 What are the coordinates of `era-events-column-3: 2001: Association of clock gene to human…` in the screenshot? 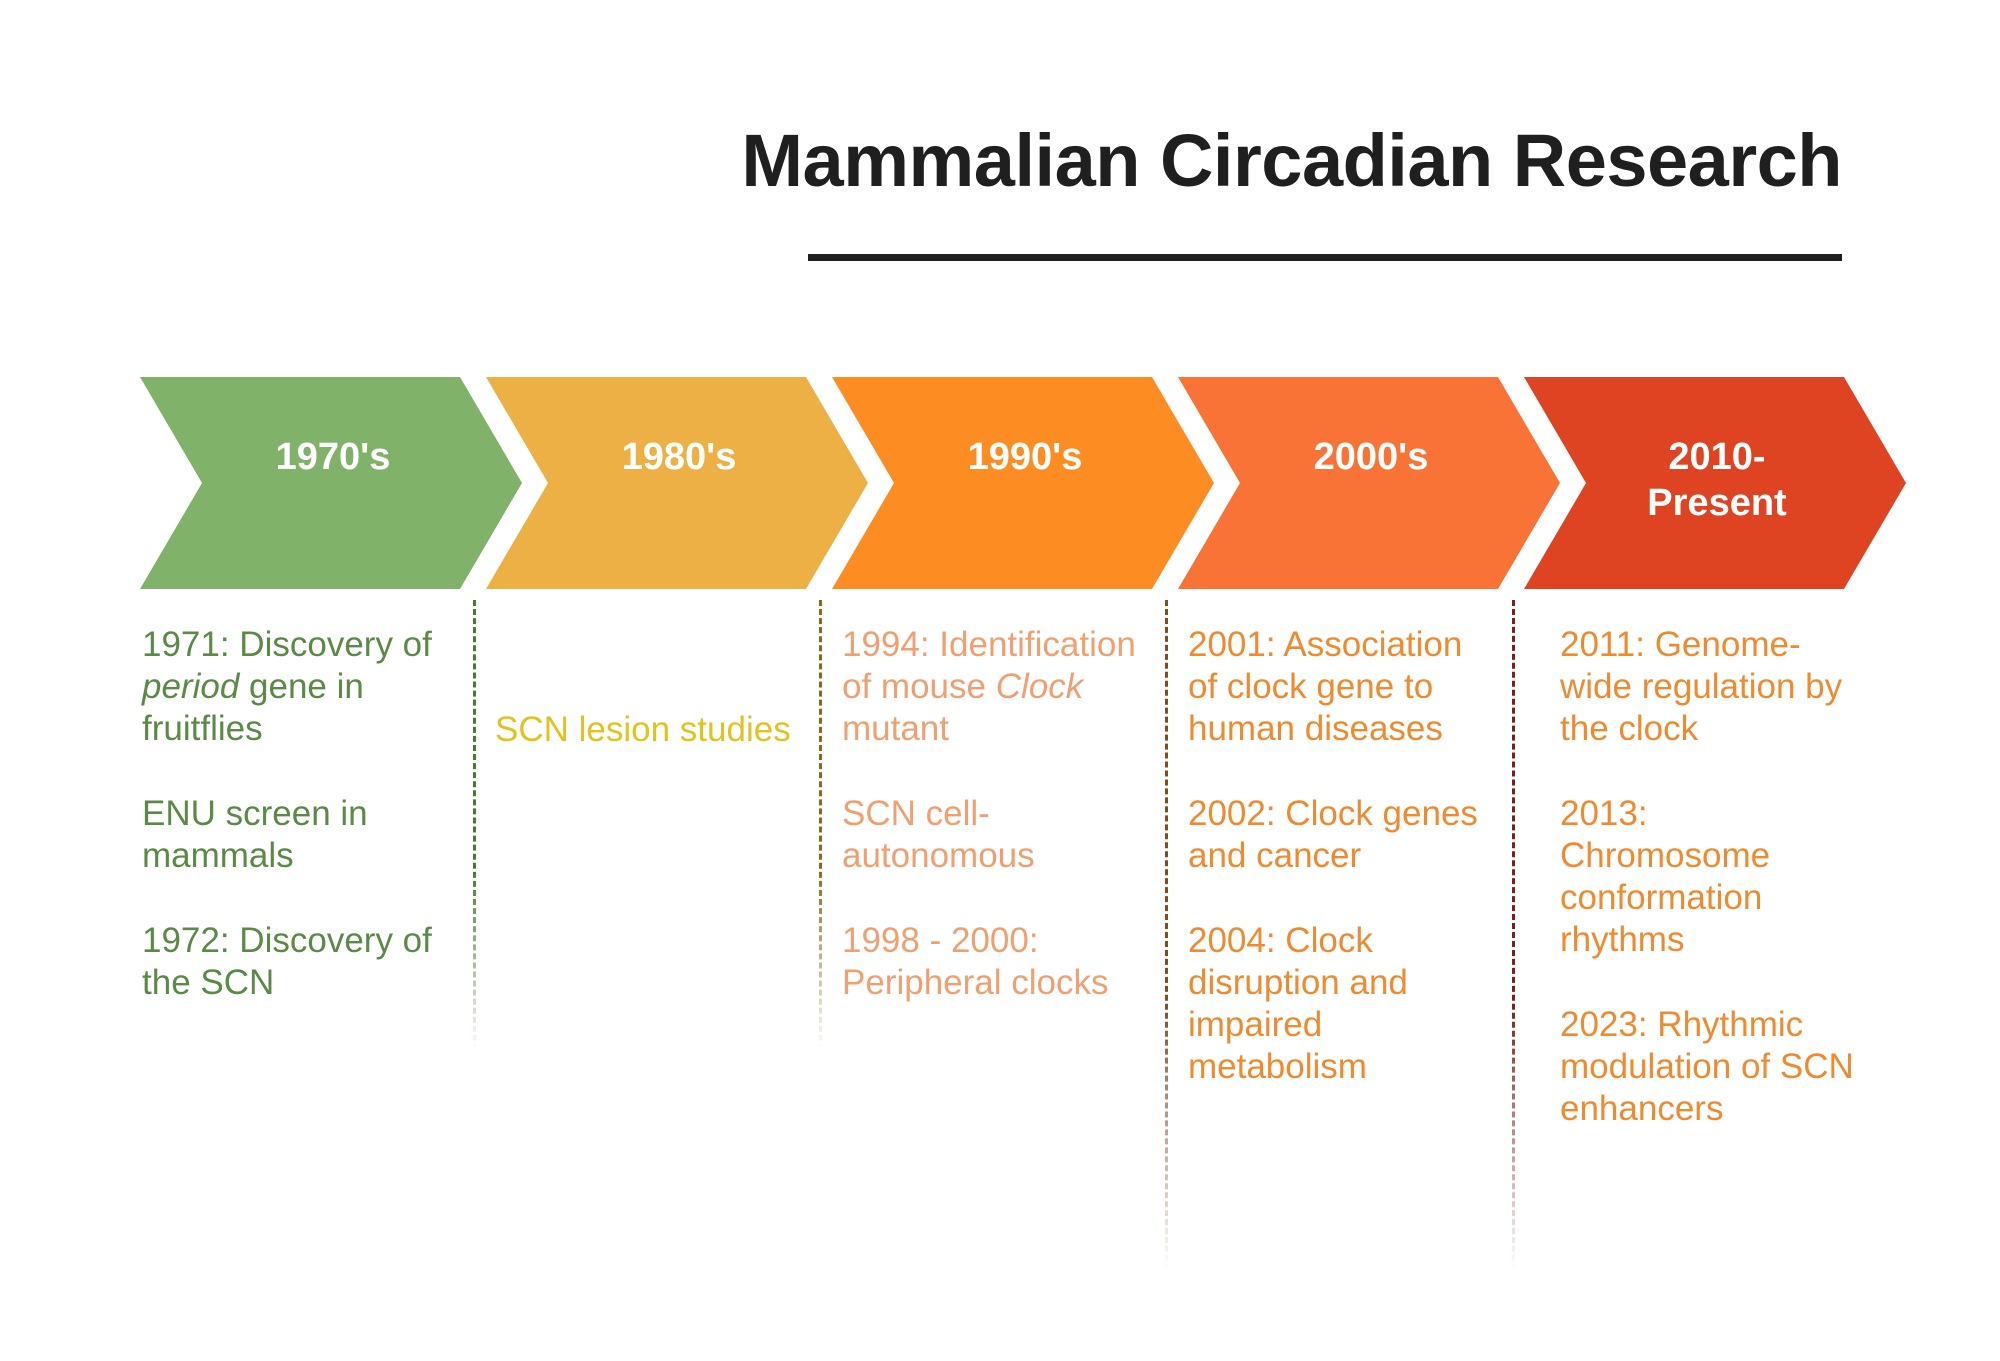 It's located at (1338, 877).